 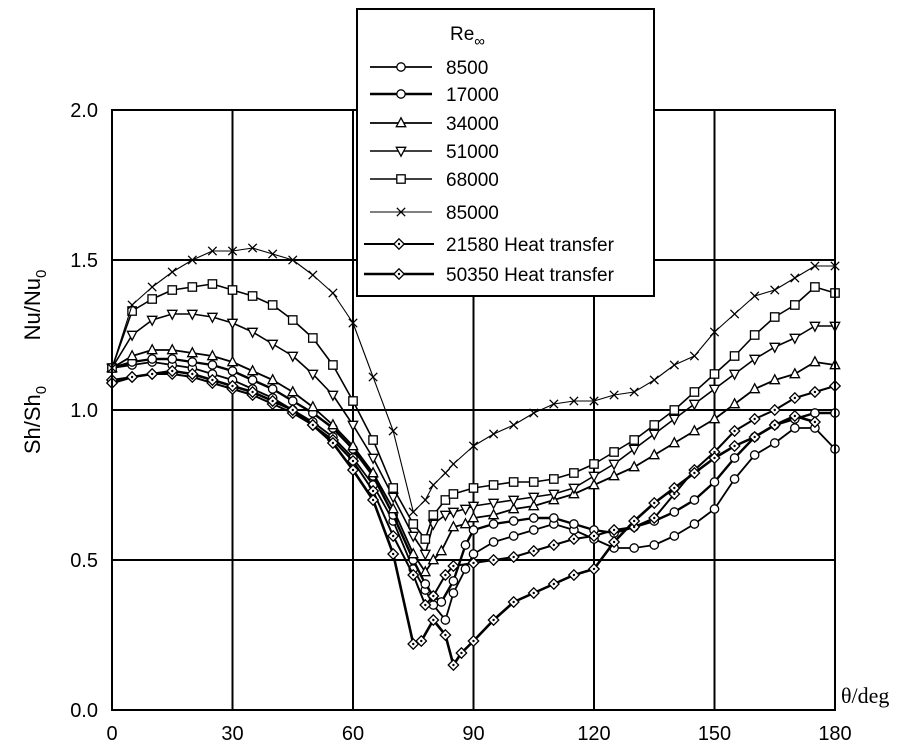 What do you see at coordinates (111, 734) in the screenshot?
I see `x-tick-label: 0` at bounding box center [111, 734].